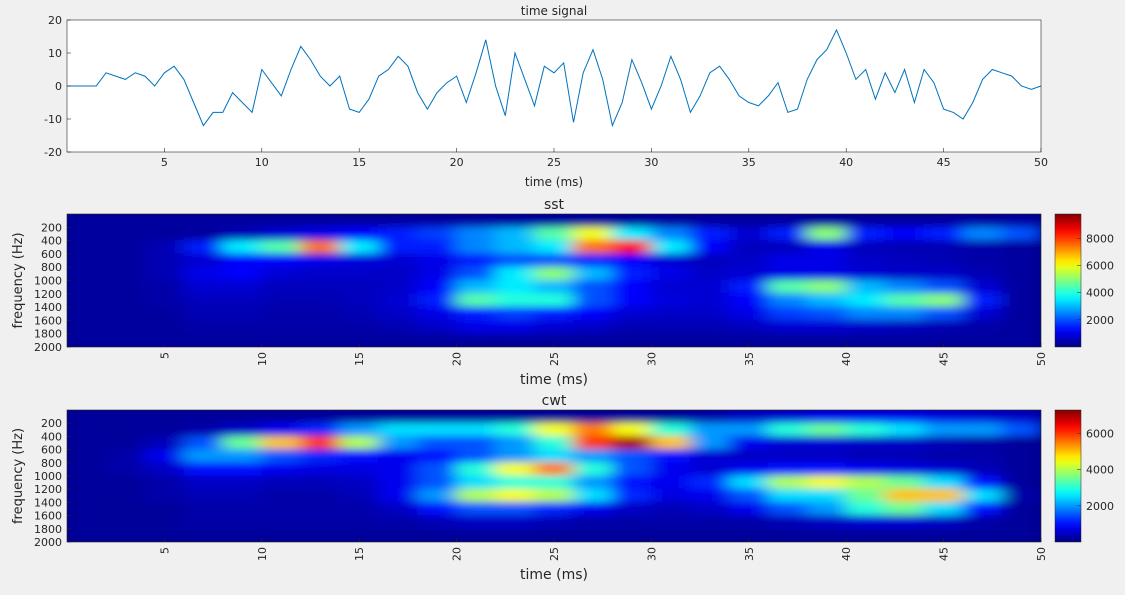 Image resolution: width=1125 pixels, height=595 pixels. What do you see at coordinates (51, 254) in the screenshot?
I see `y-tick-label: 600` at bounding box center [51, 254].